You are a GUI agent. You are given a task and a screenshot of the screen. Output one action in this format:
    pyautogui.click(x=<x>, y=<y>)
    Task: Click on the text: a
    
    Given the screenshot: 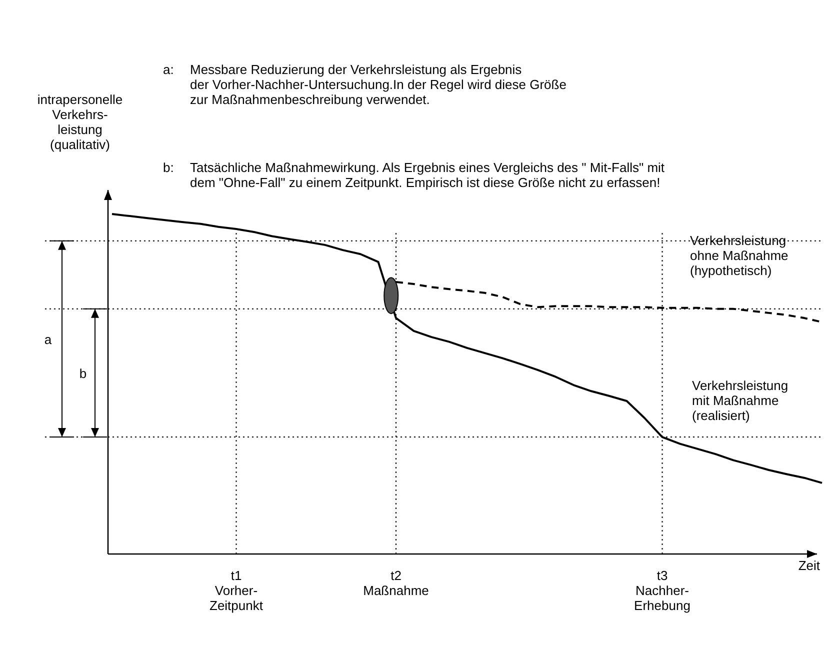 What is the action you would take?
    pyautogui.click(x=48, y=339)
    